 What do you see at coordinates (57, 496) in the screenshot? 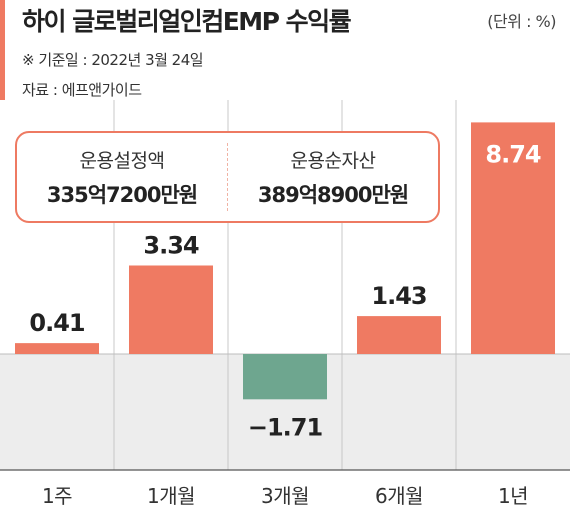
I see `x-tick-label-1주: 1주` at bounding box center [57, 496].